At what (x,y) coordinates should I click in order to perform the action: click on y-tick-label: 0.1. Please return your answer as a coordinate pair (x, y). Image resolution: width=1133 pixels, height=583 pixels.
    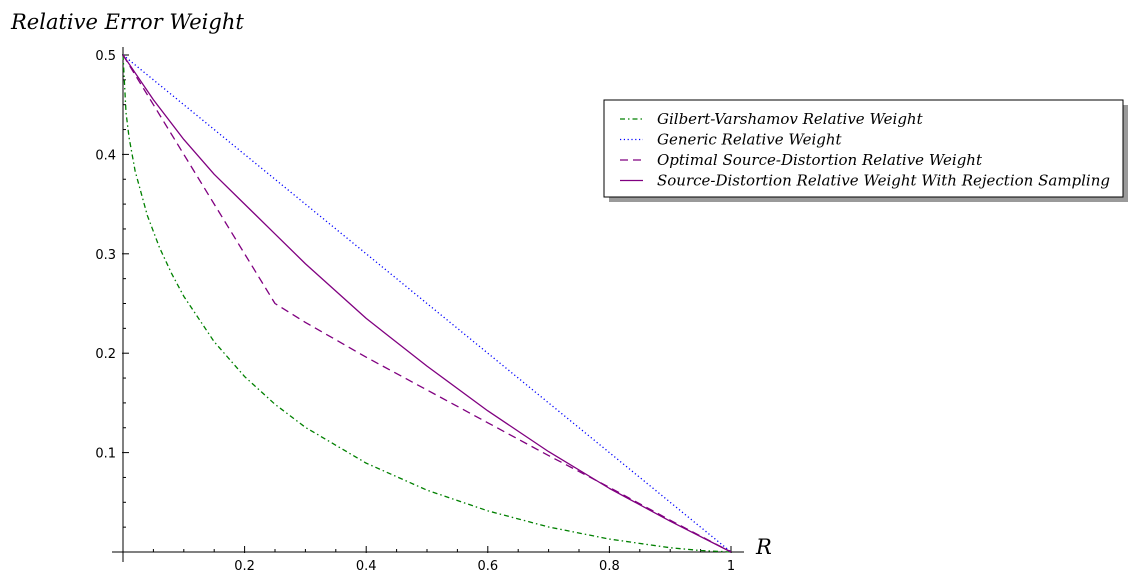
    Looking at the image, I should click on (105, 454).